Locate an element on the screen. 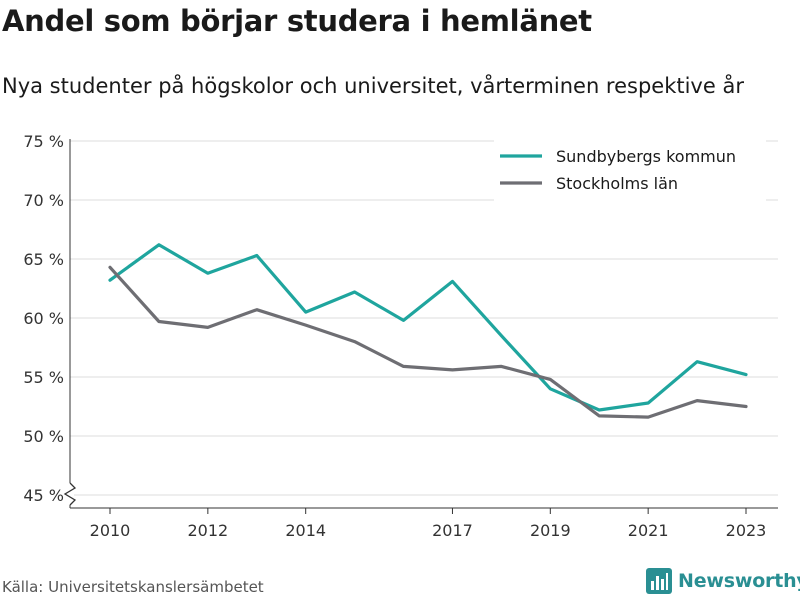 This screenshot has width=800, height=600. y-tick-label: 55 % is located at coordinates (43, 377).